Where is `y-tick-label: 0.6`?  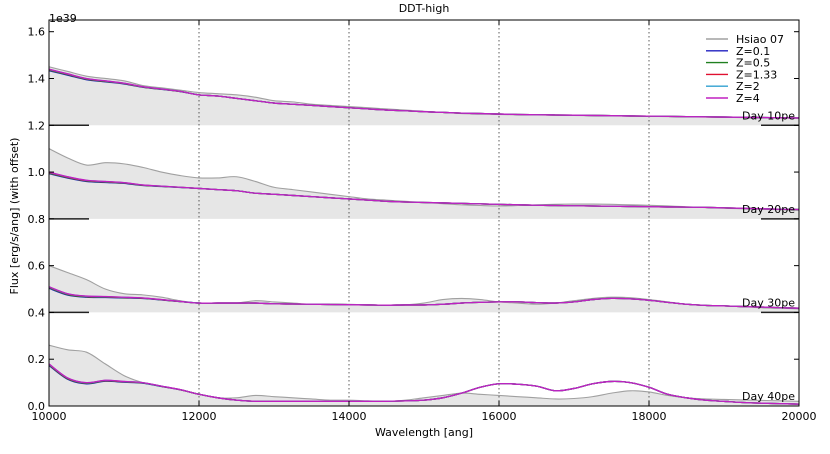
y-tick-label: 0.6 is located at coordinates (37, 266).